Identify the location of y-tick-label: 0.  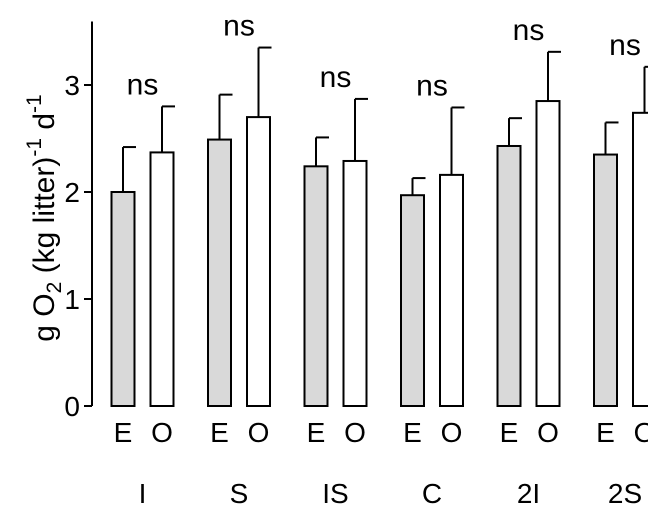
(72, 406).